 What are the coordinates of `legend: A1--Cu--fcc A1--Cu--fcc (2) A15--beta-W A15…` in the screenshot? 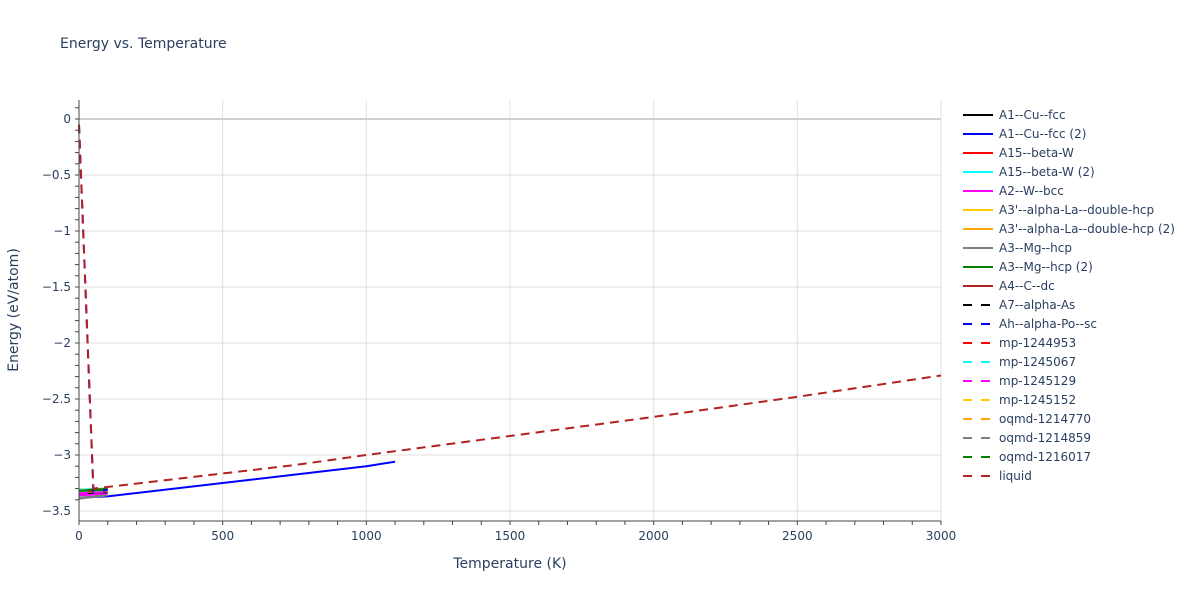 It's located at (1069, 295).